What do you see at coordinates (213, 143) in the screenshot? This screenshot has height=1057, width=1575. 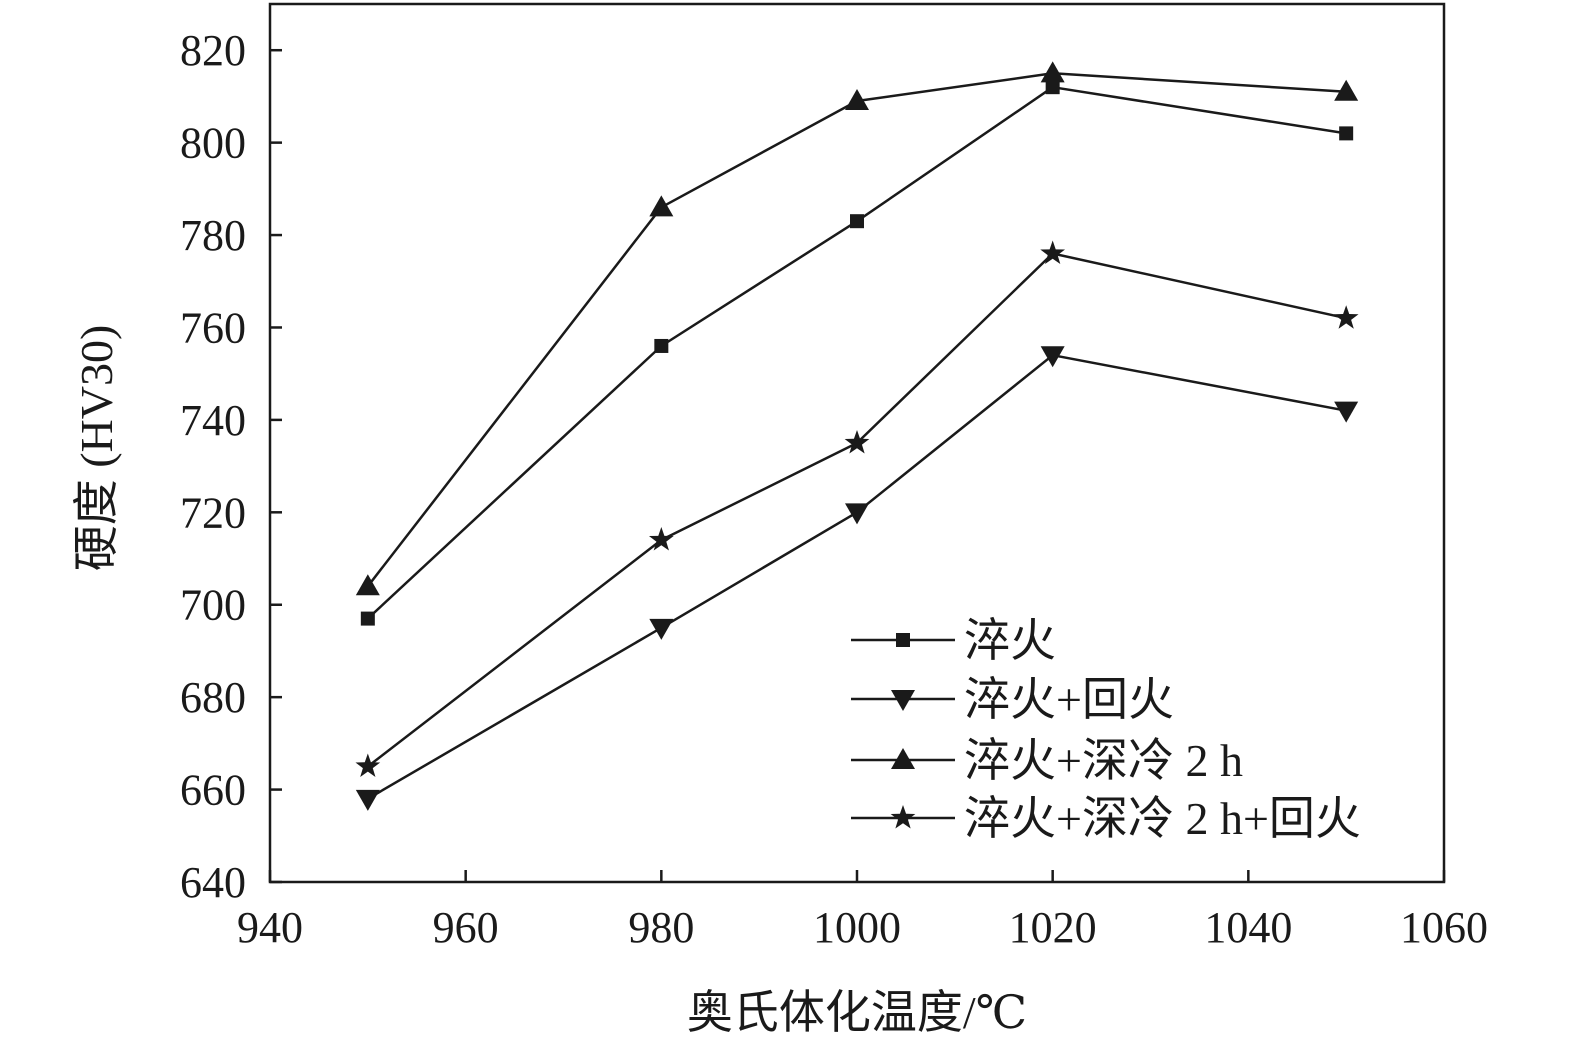 I see `y-tick-label: 800` at bounding box center [213, 143].